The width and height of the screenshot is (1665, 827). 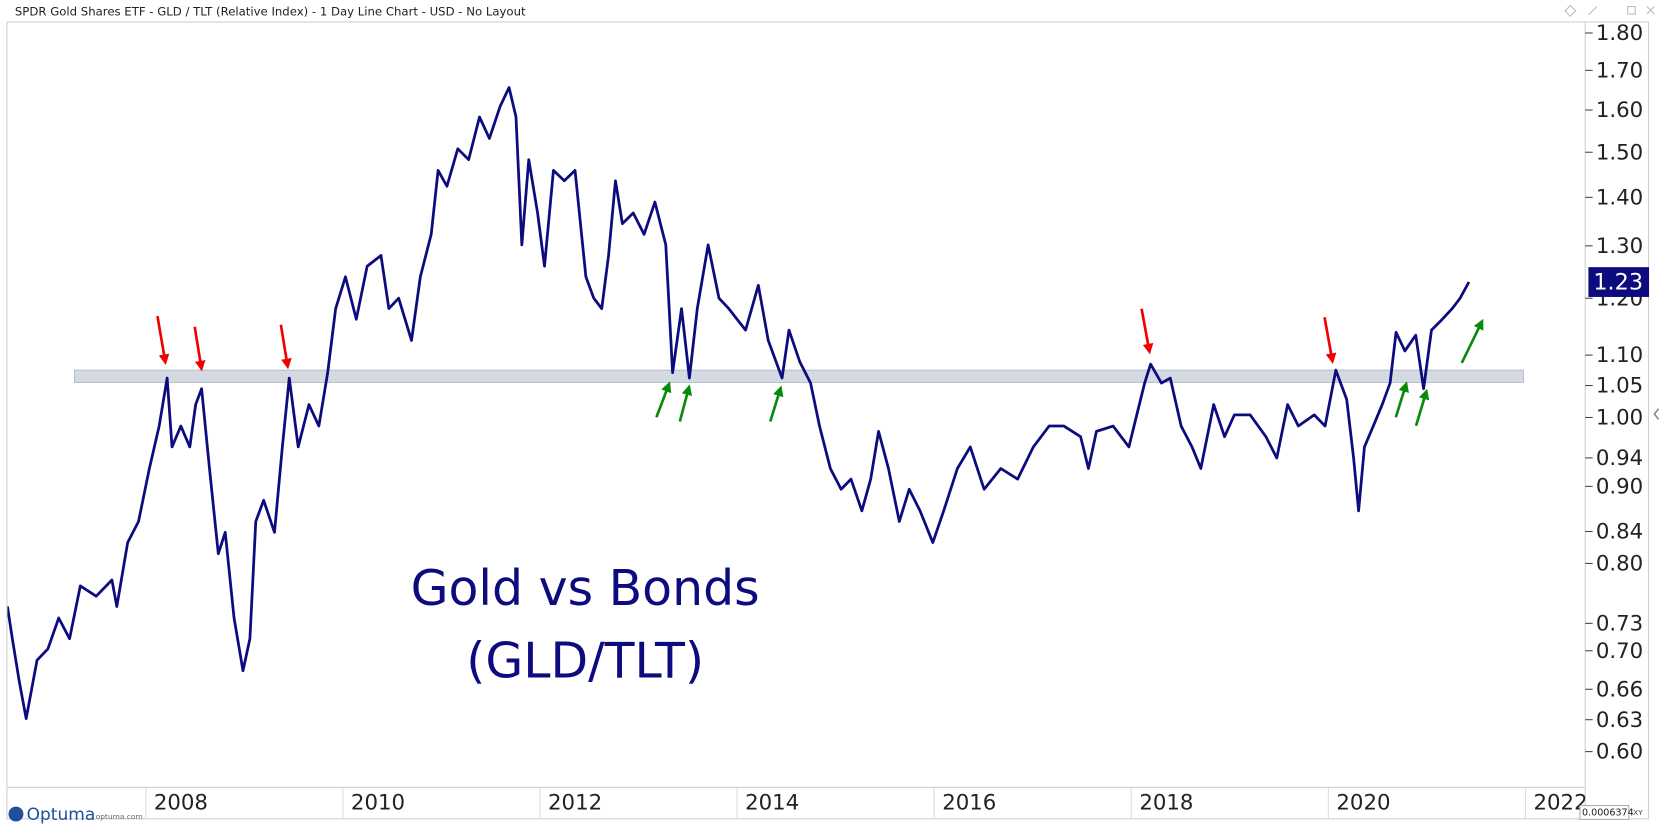 What do you see at coordinates (119, 816) in the screenshot?
I see `logo-site: optuma.com` at bounding box center [119, 816].